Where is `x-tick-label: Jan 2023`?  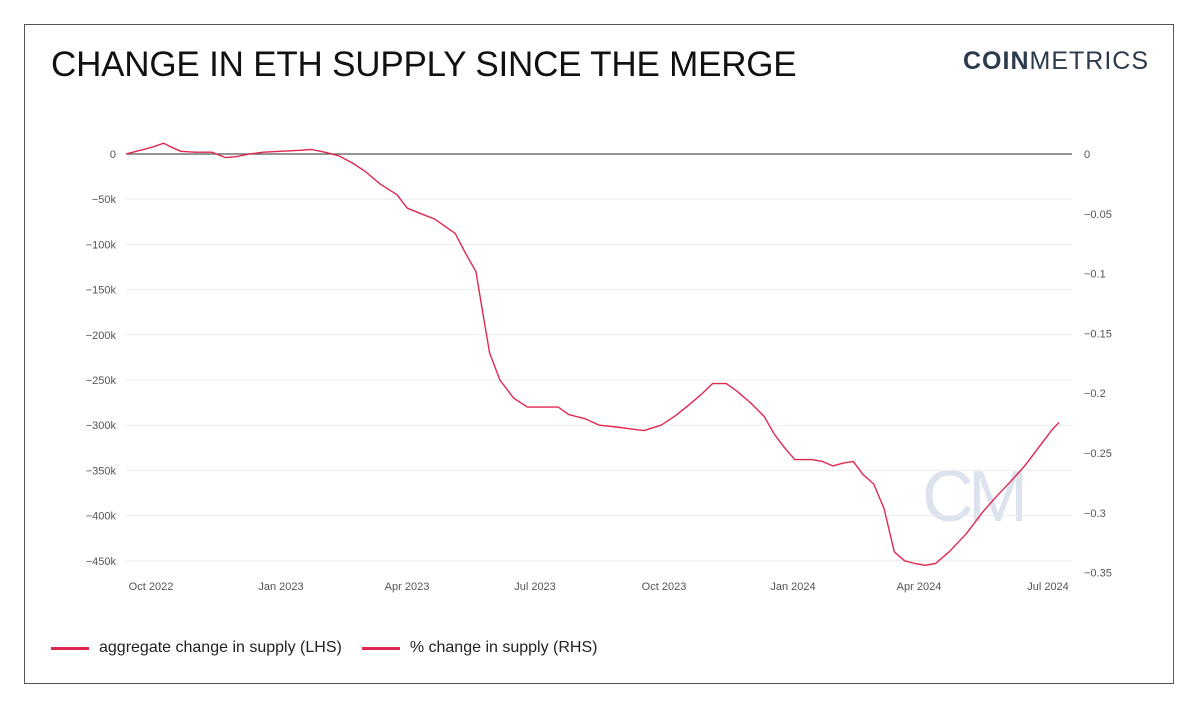
x-tick-label: Jan 2023 is located at coordinates (280, 587).